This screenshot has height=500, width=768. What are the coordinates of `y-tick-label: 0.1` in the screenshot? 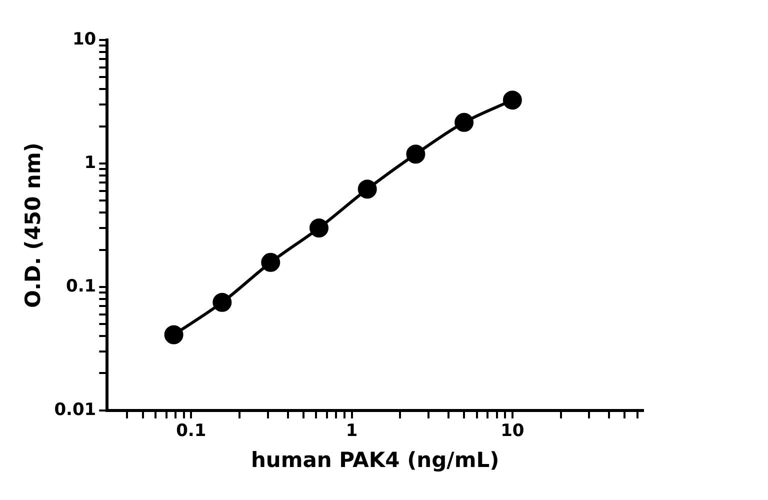 It's located at (81, 286).